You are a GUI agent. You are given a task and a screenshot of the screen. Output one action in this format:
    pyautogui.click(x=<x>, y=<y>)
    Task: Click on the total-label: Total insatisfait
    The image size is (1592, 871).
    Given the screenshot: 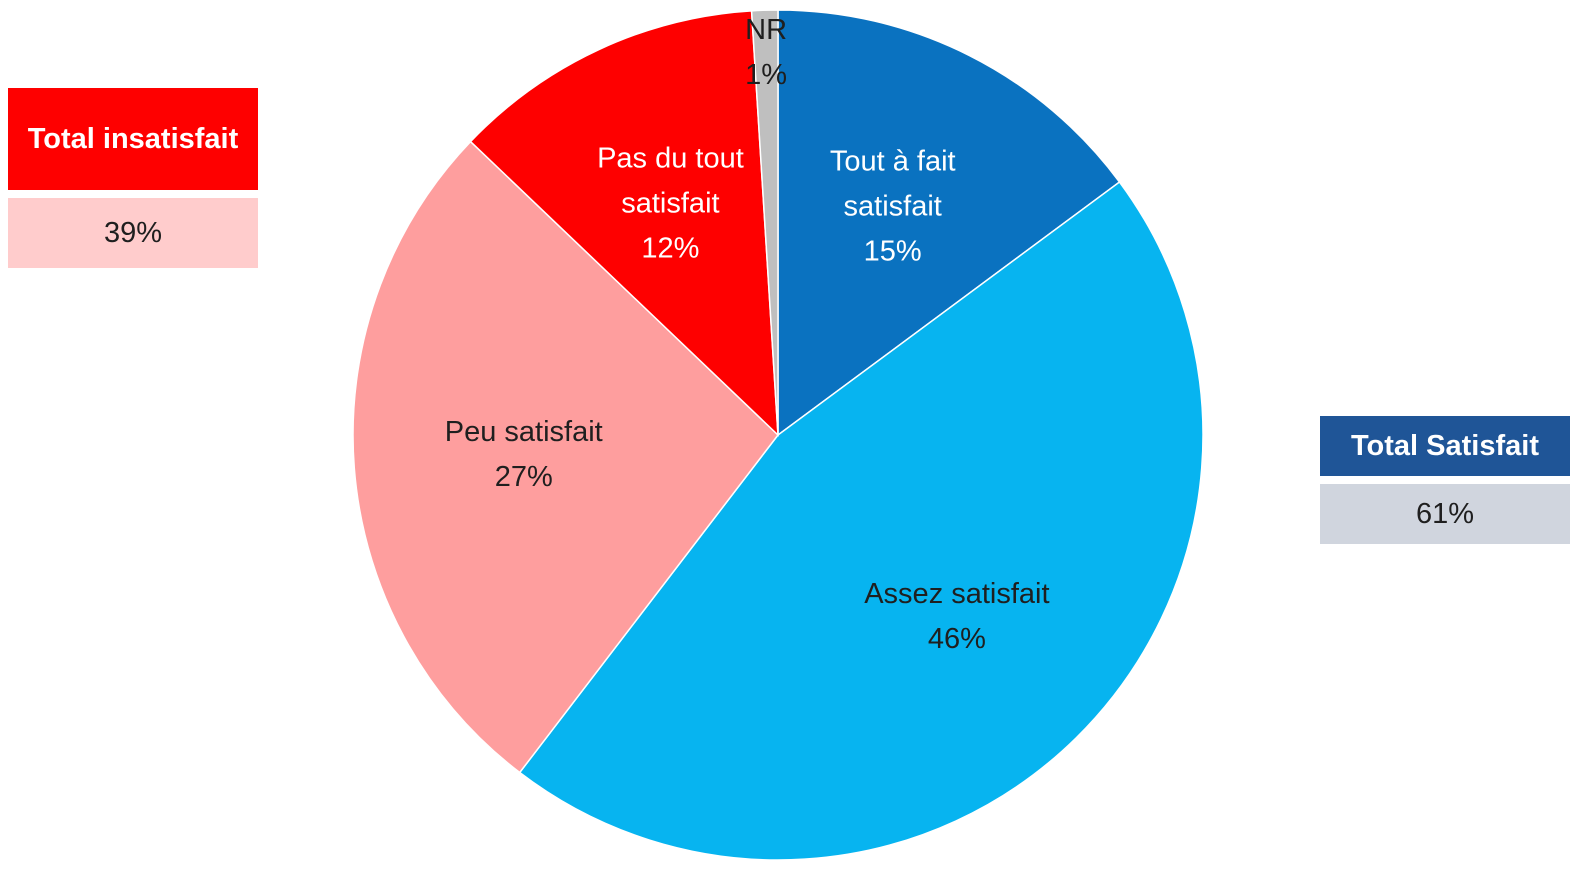 What is the action you would take?
    pyautogui.click(x=133, y=139)
    